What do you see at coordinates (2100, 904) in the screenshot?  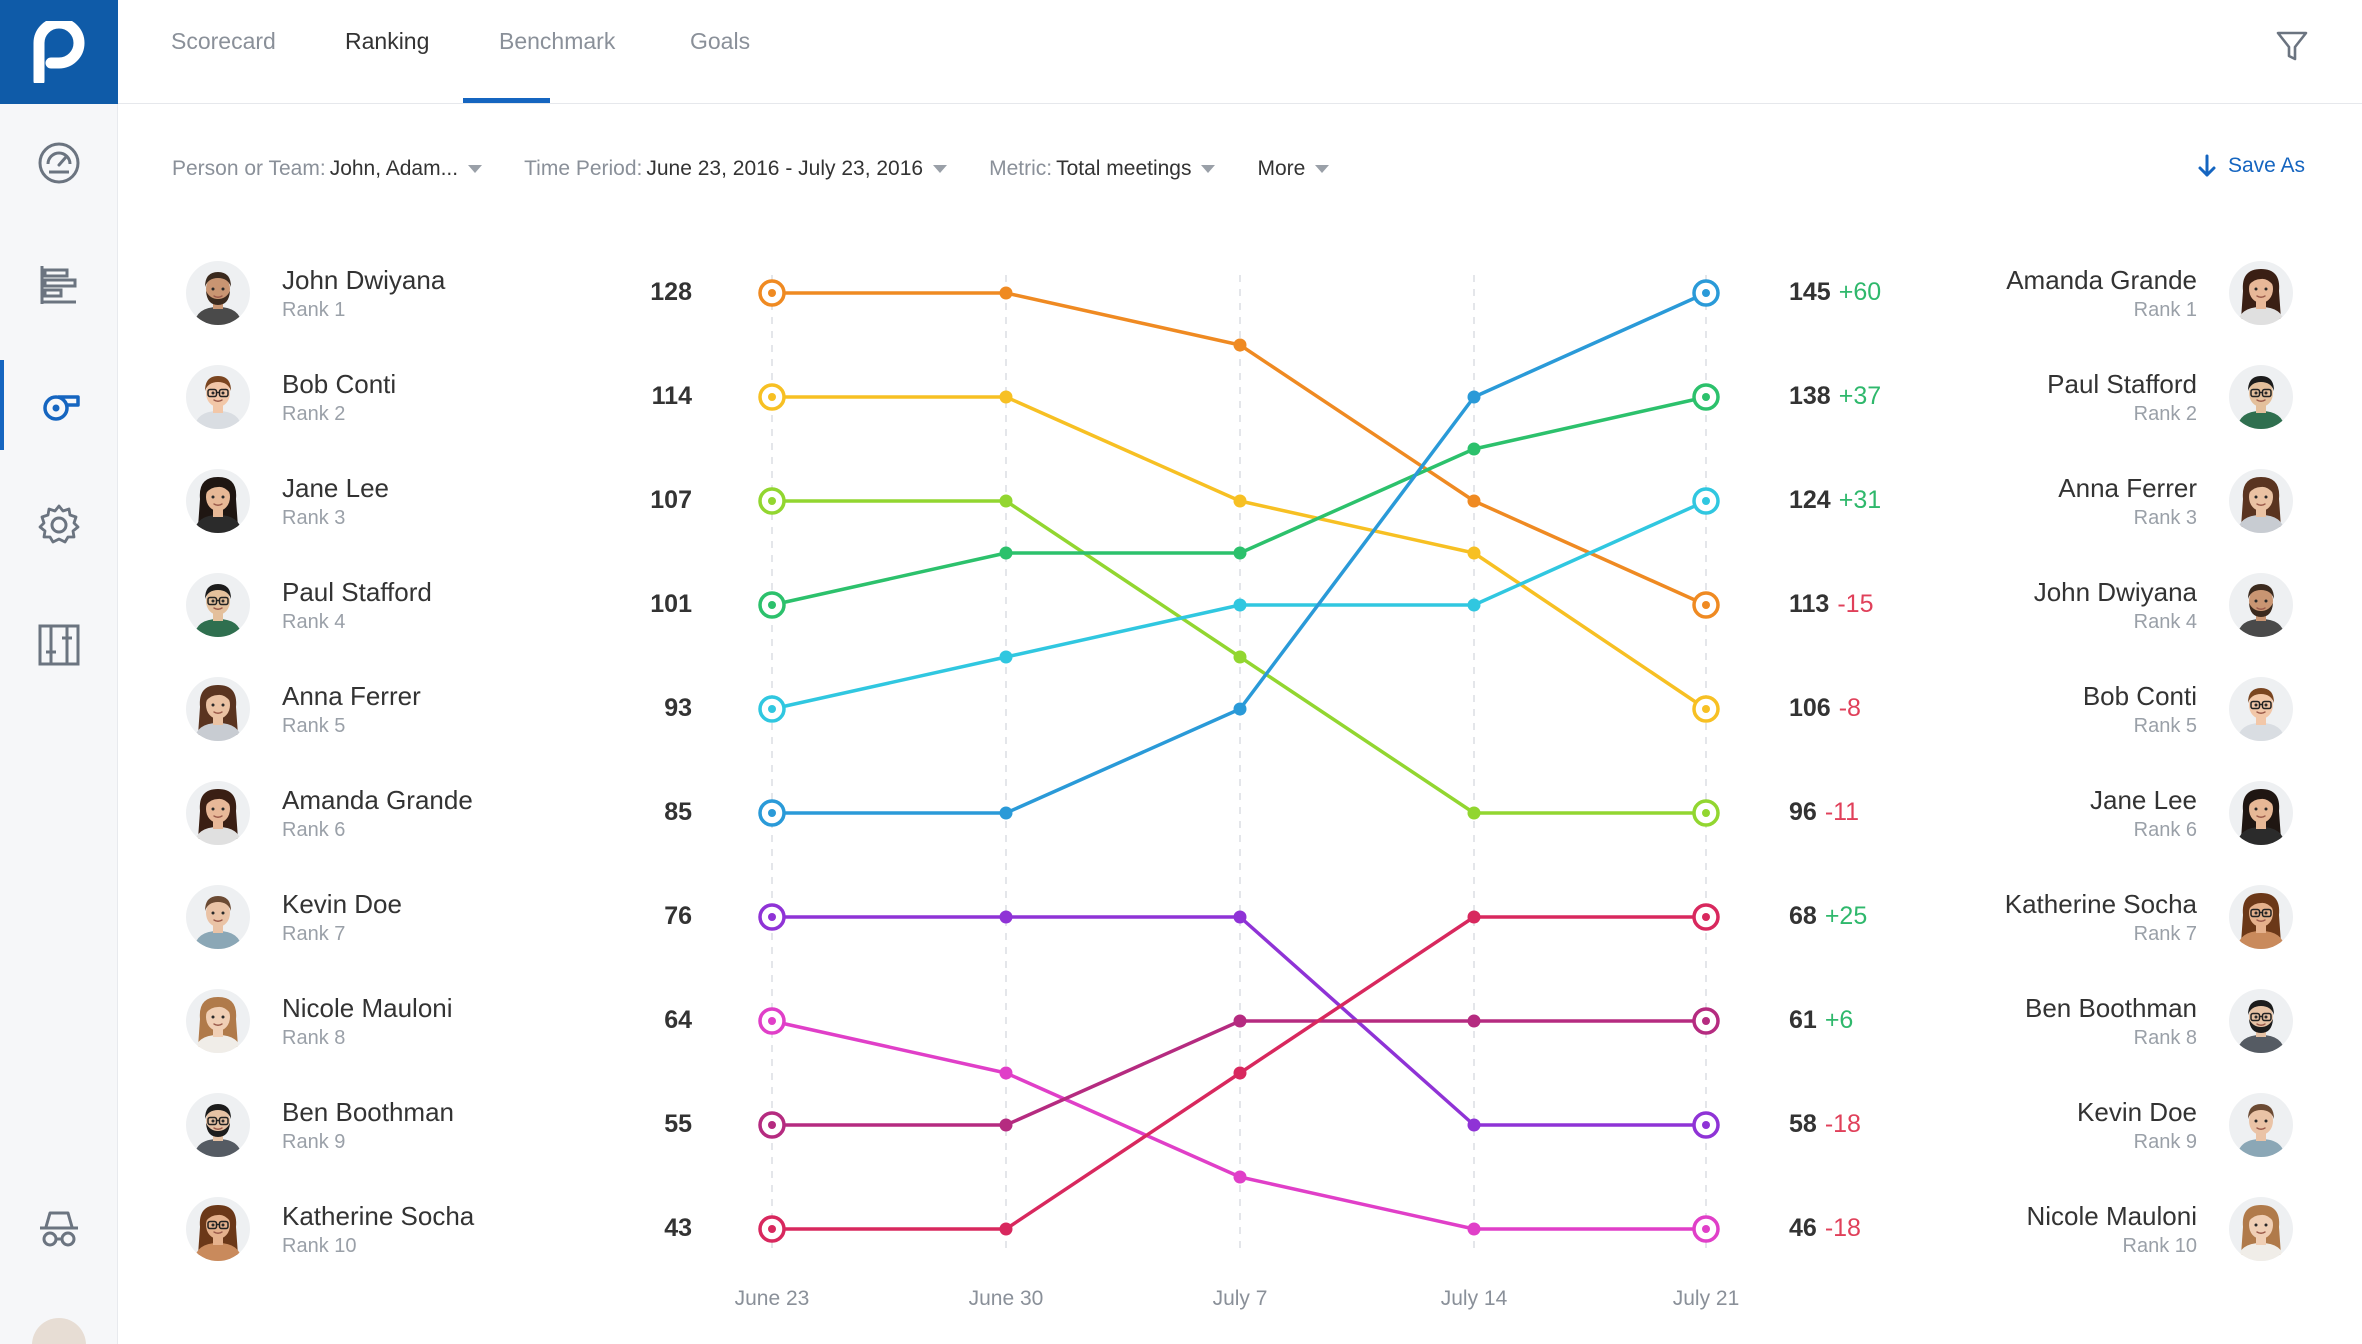 I see `person-name: Katherine Socha` at bounding box center [2100, 904].